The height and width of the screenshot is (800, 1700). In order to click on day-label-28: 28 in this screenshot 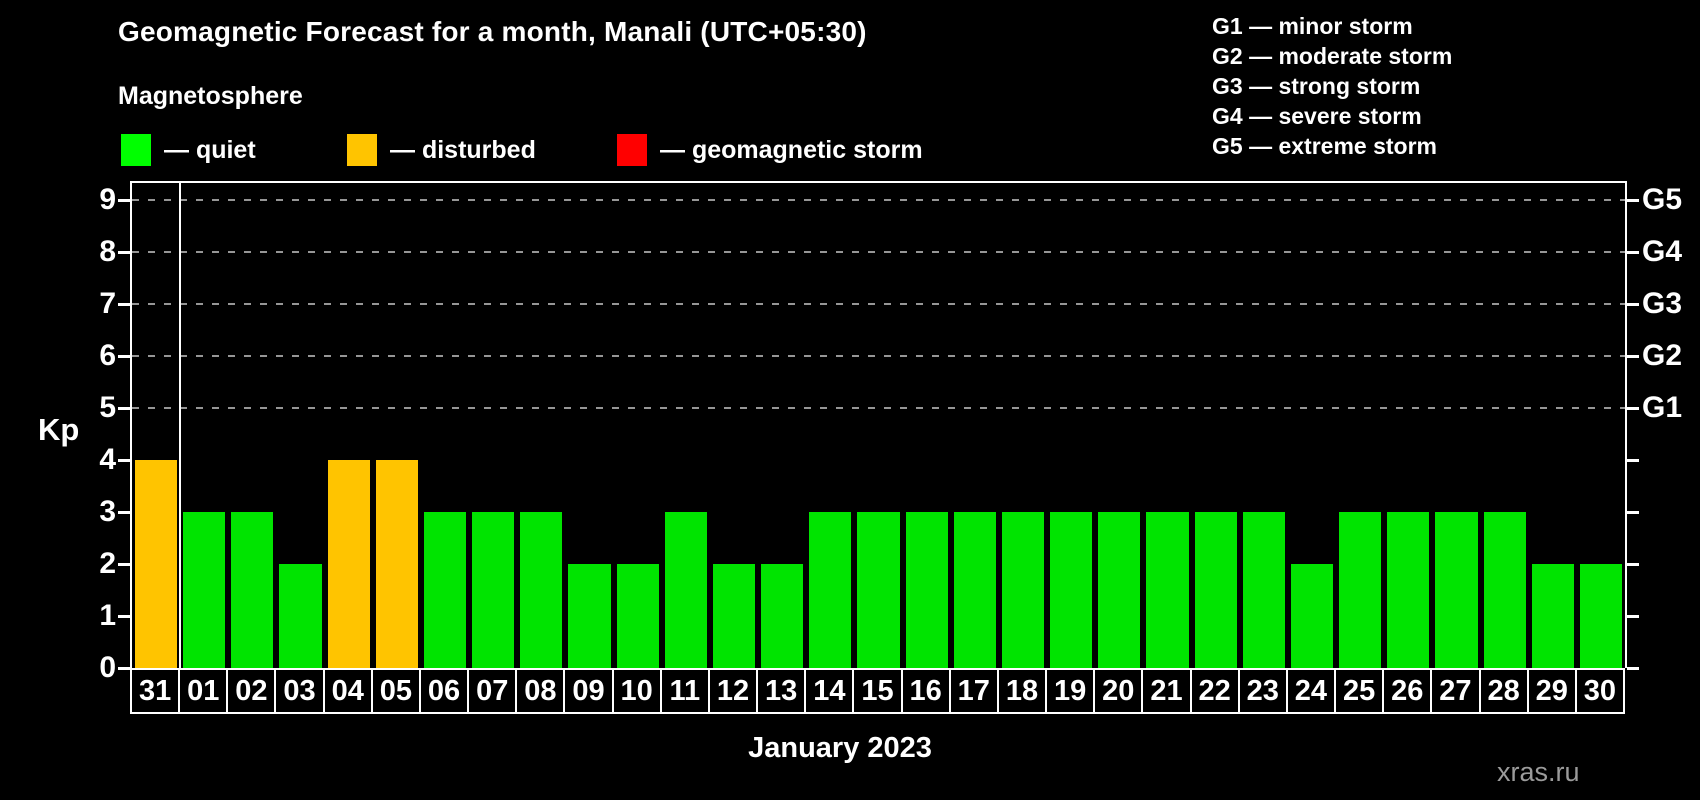, I will do `click(1503, 691)`.